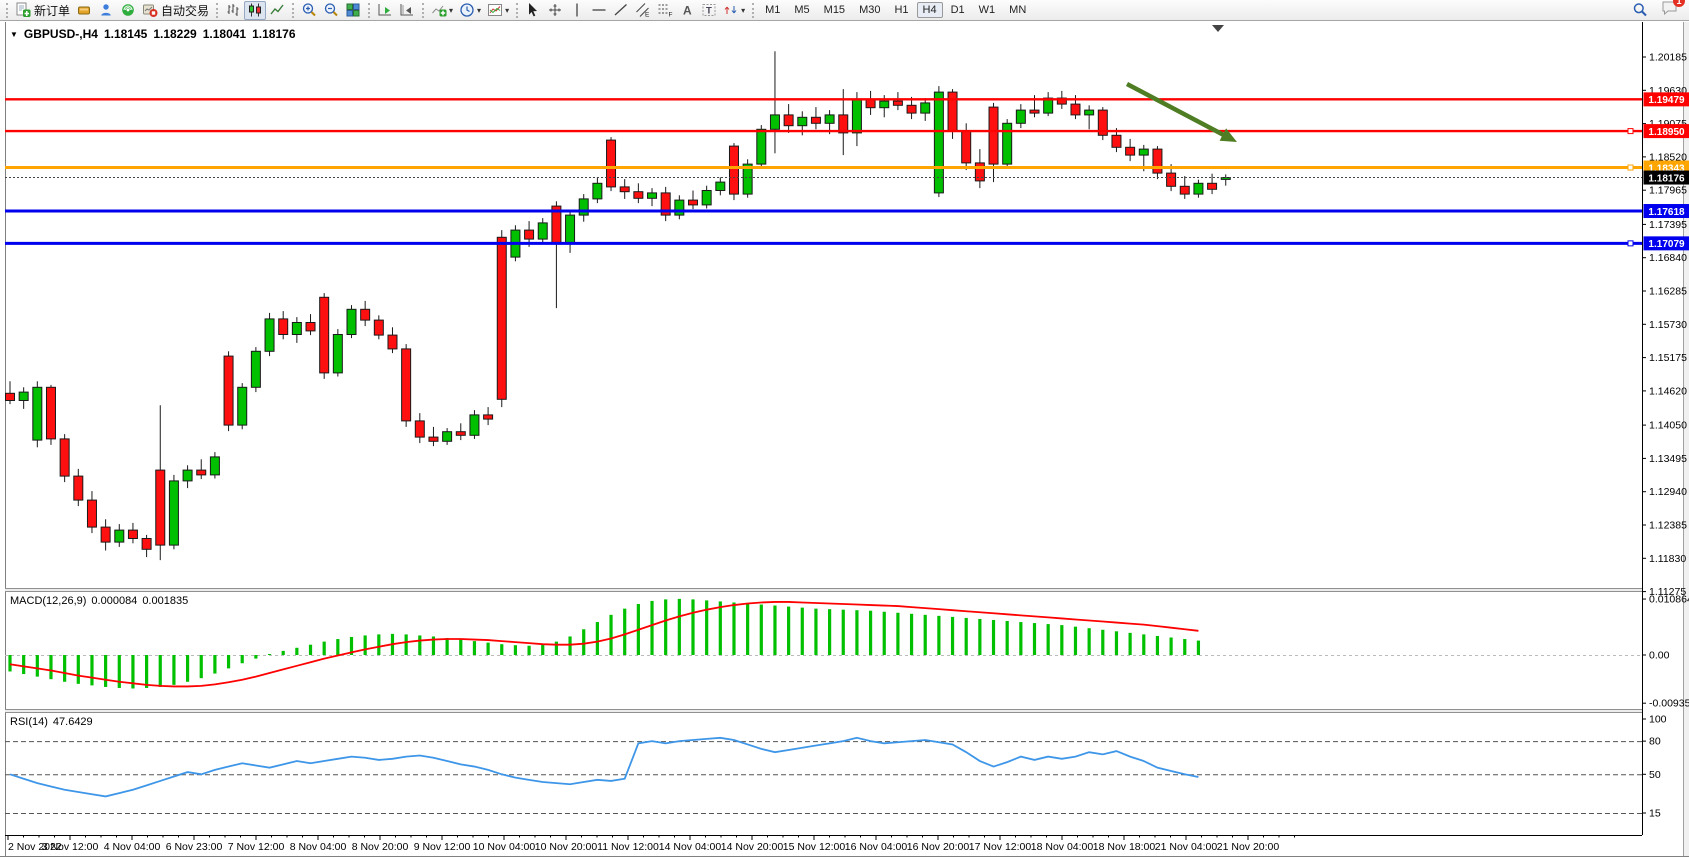  Describe the element at coordinates (1668, 325) in the screenshot. I see `svg-text: 1.15730` at that location.